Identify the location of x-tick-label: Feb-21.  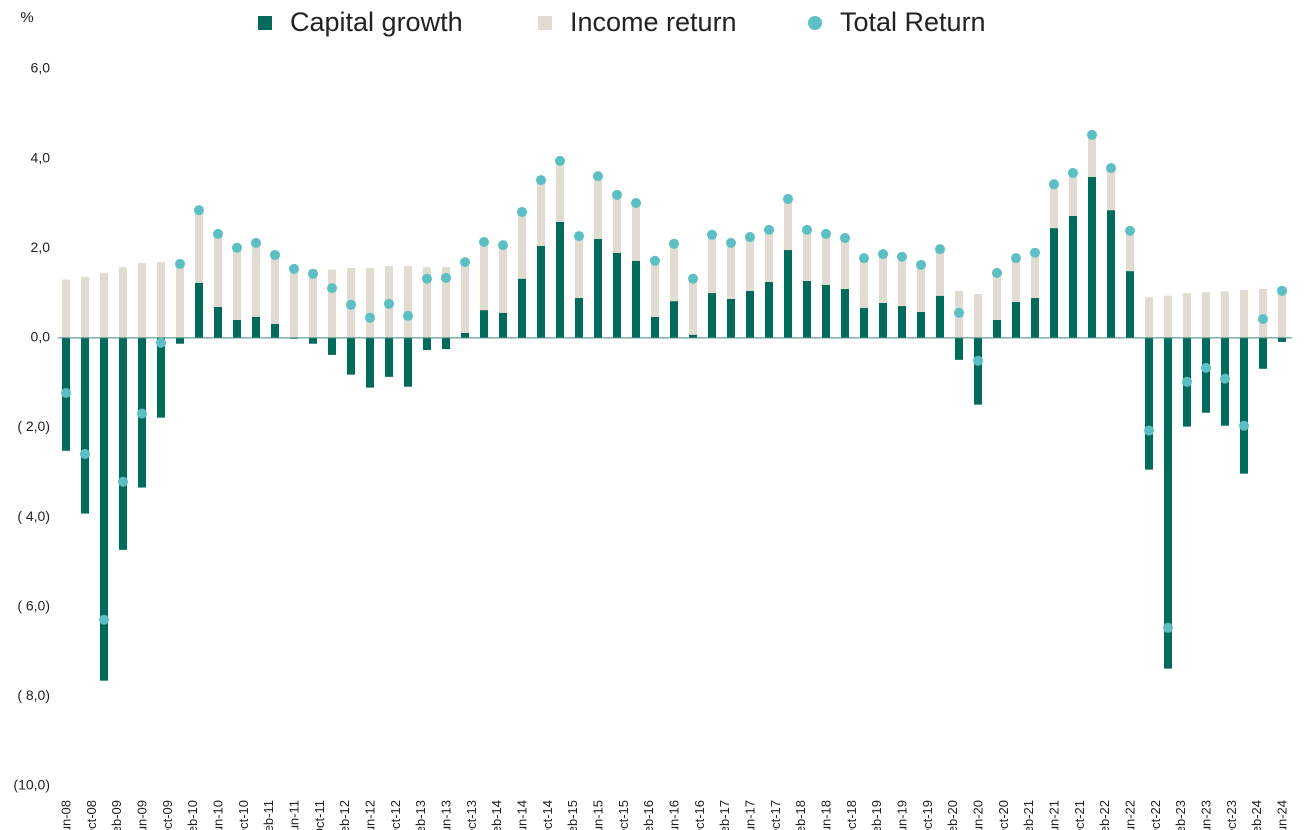
(1028, 815).